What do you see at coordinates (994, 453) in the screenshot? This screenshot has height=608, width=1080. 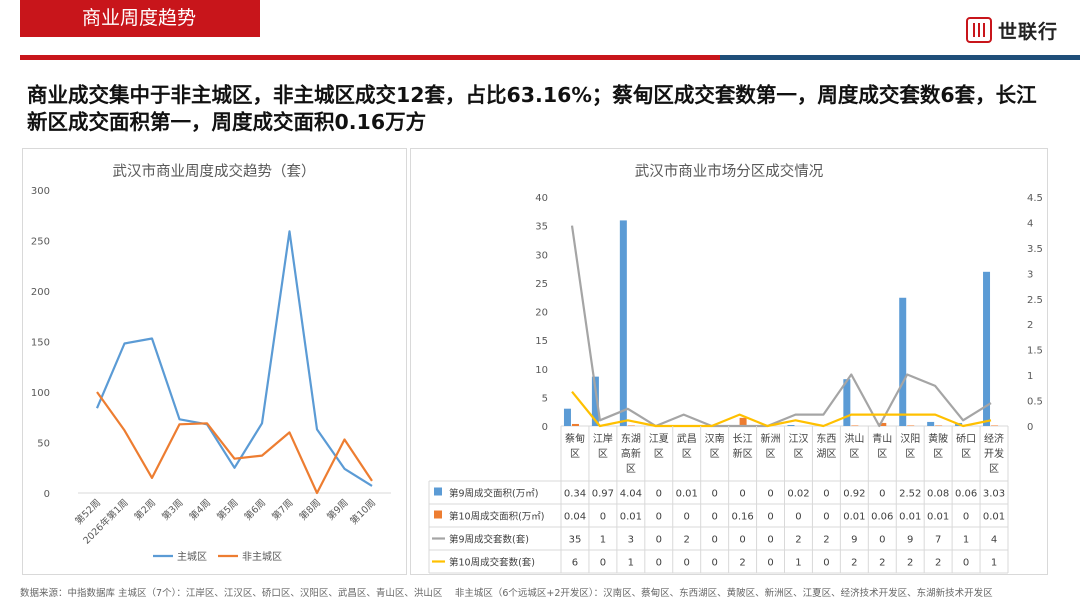 I see `category-label-15: 开发` at bounding box center [994, 453].